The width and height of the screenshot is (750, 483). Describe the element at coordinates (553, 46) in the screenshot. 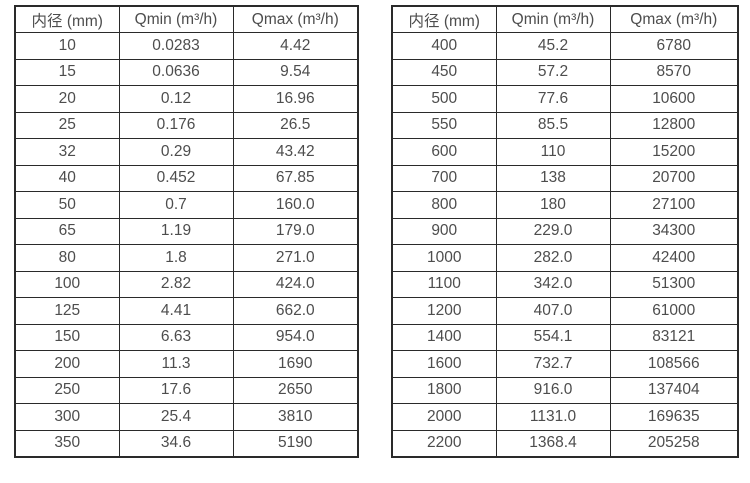

I see `qmin-cell: 45.2` at that location.